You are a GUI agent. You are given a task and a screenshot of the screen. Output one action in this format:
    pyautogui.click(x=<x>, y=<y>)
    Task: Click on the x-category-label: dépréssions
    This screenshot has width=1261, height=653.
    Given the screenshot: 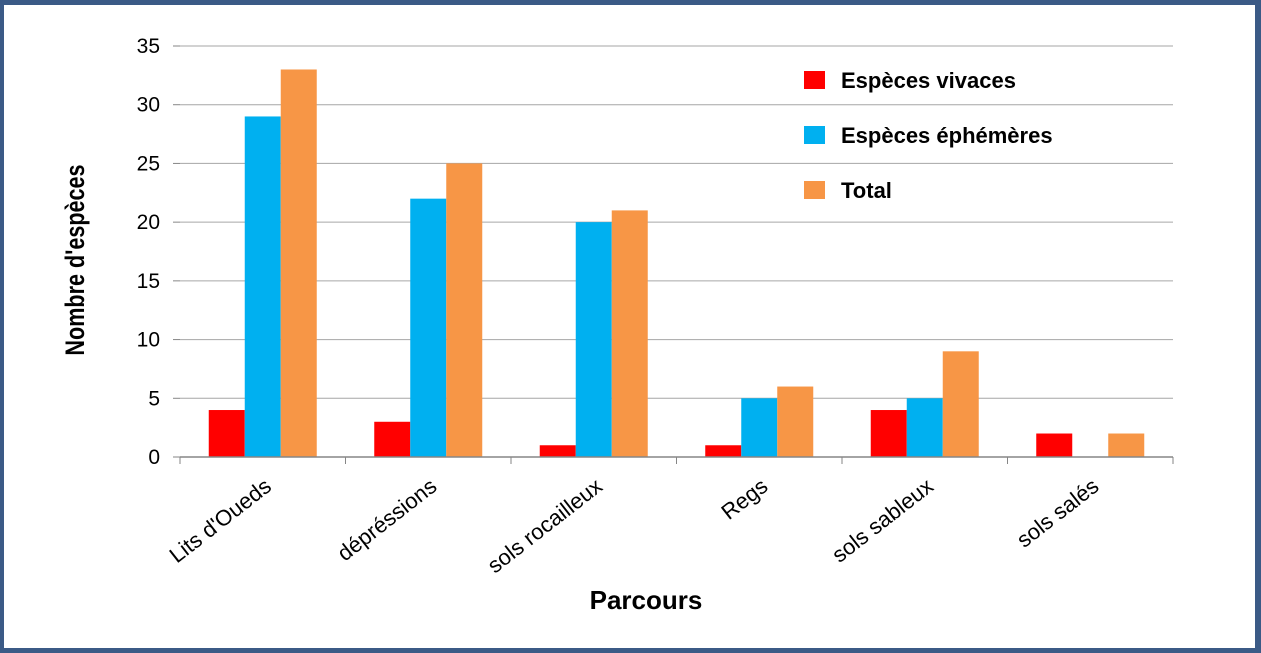 What is the action you would take?
    pyautogui.click(x=386, y=519)
    